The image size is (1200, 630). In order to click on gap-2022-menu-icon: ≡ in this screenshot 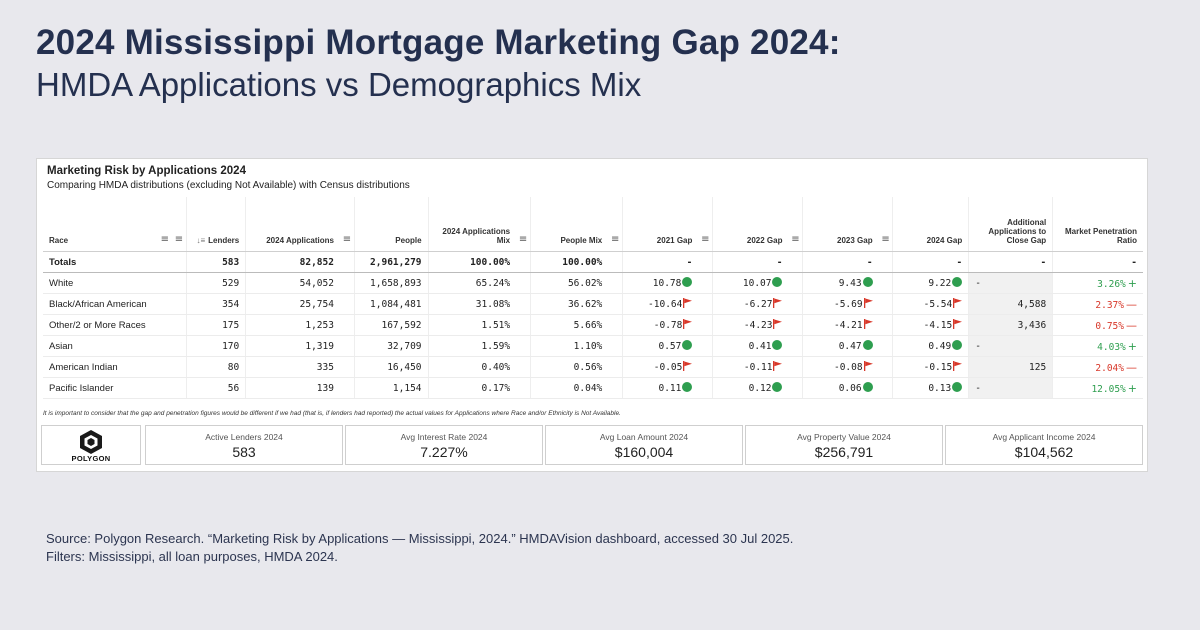, I will do `click(705, 224)`.